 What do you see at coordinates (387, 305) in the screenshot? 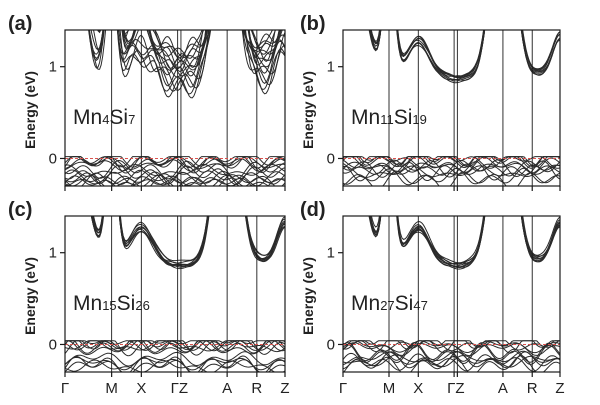
I see `formula-subscript: 27` at bounding box center [387, 305].